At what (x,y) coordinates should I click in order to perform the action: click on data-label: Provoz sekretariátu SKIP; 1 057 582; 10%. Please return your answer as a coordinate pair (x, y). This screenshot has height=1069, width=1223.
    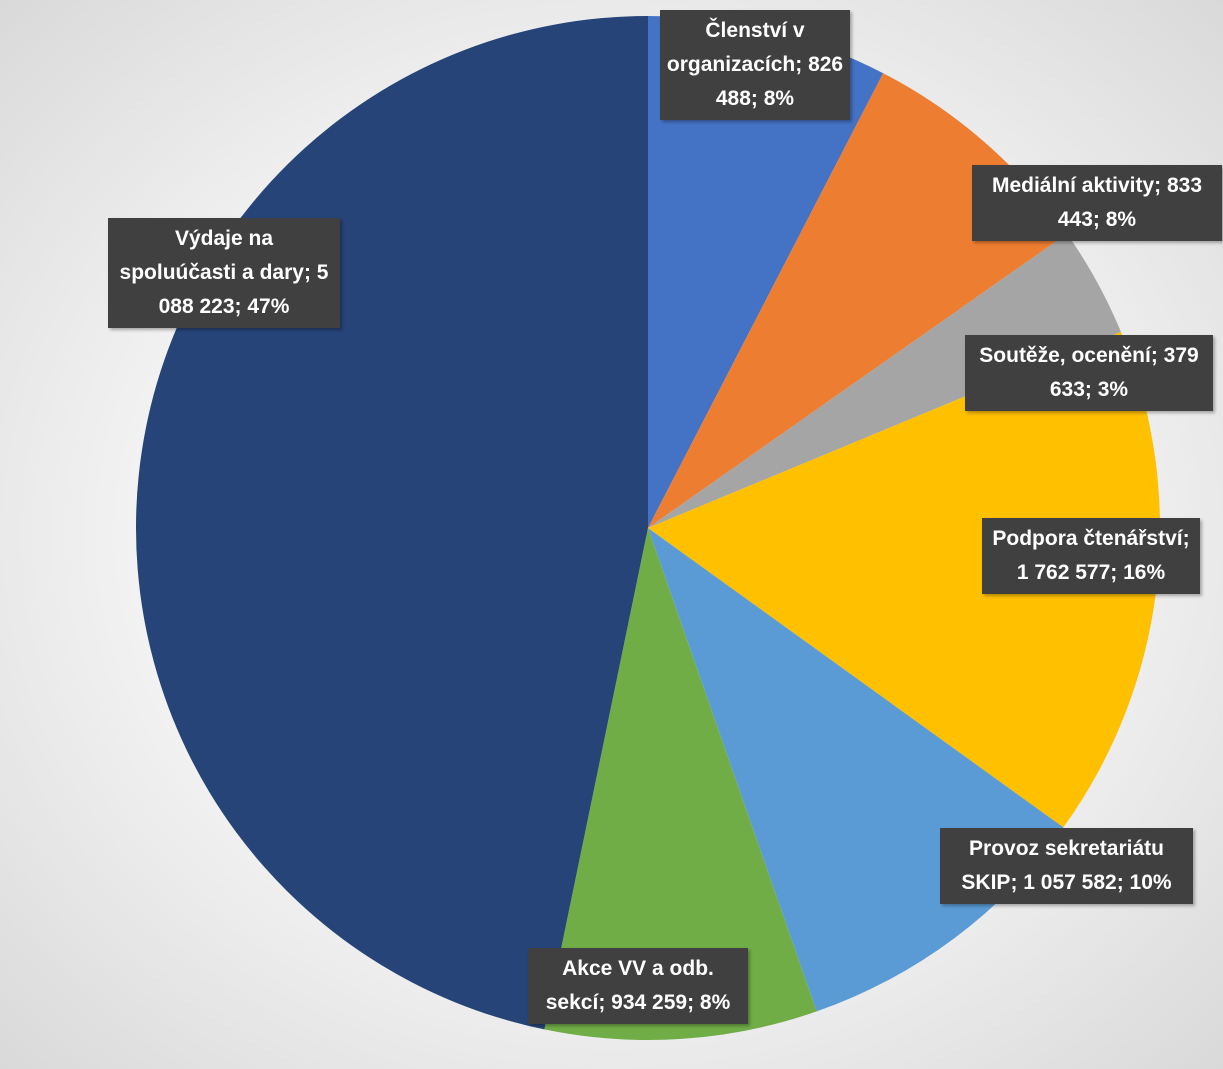
    Looking at the image, I should click on (1066, 866).